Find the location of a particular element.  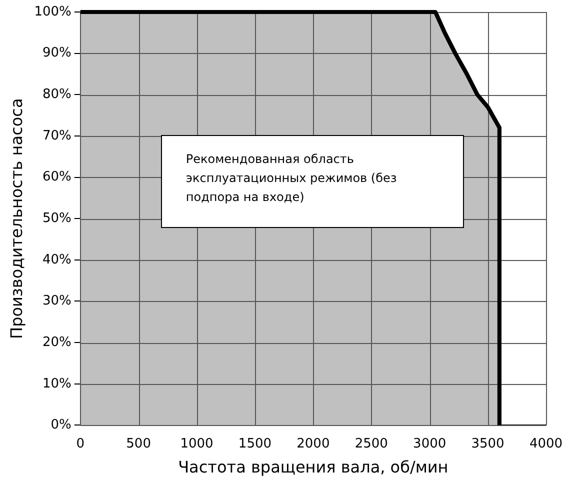

y-tick-label: 80% is located at coordinates (57, 94).